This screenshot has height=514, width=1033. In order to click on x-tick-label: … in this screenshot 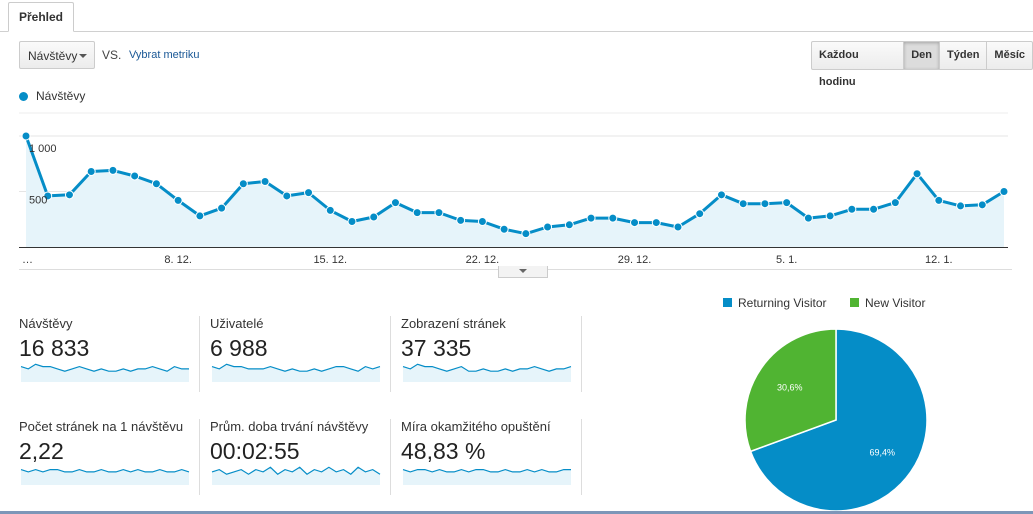, I will do `click(27, 260)`.